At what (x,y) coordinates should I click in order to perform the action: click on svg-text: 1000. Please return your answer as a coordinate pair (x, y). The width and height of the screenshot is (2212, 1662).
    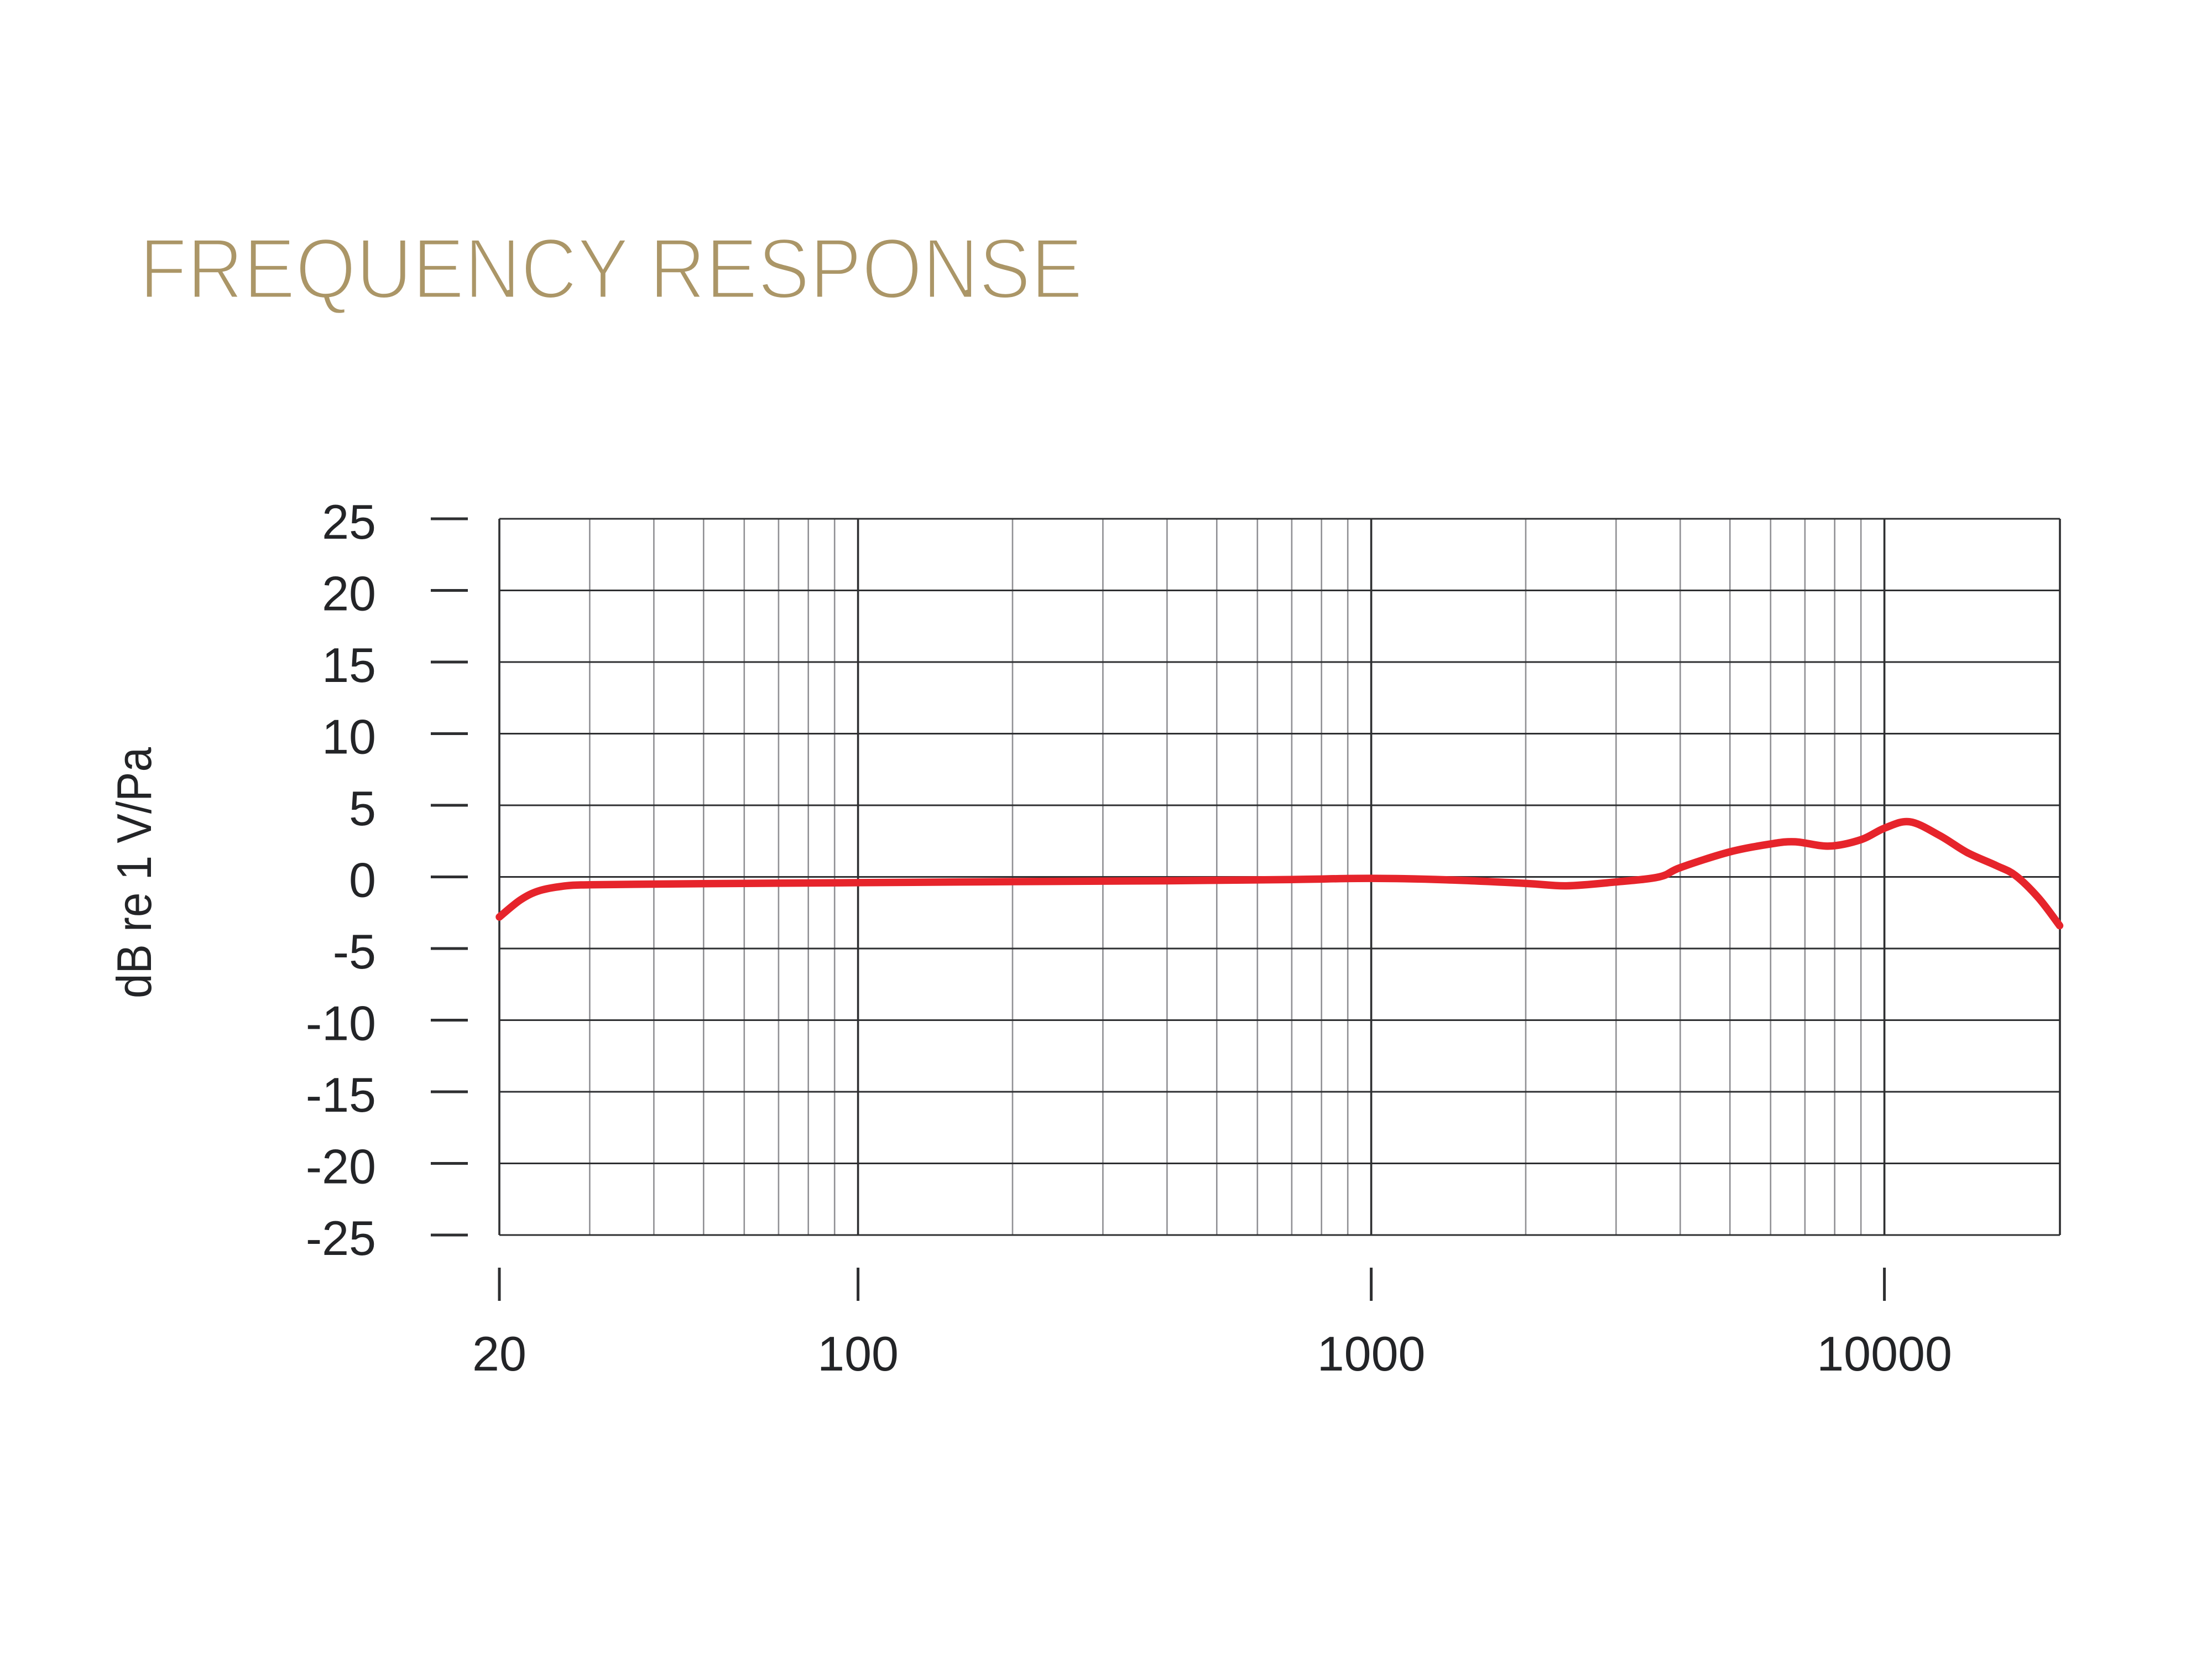
    Looking at the image, I should click on (1372, 1353).